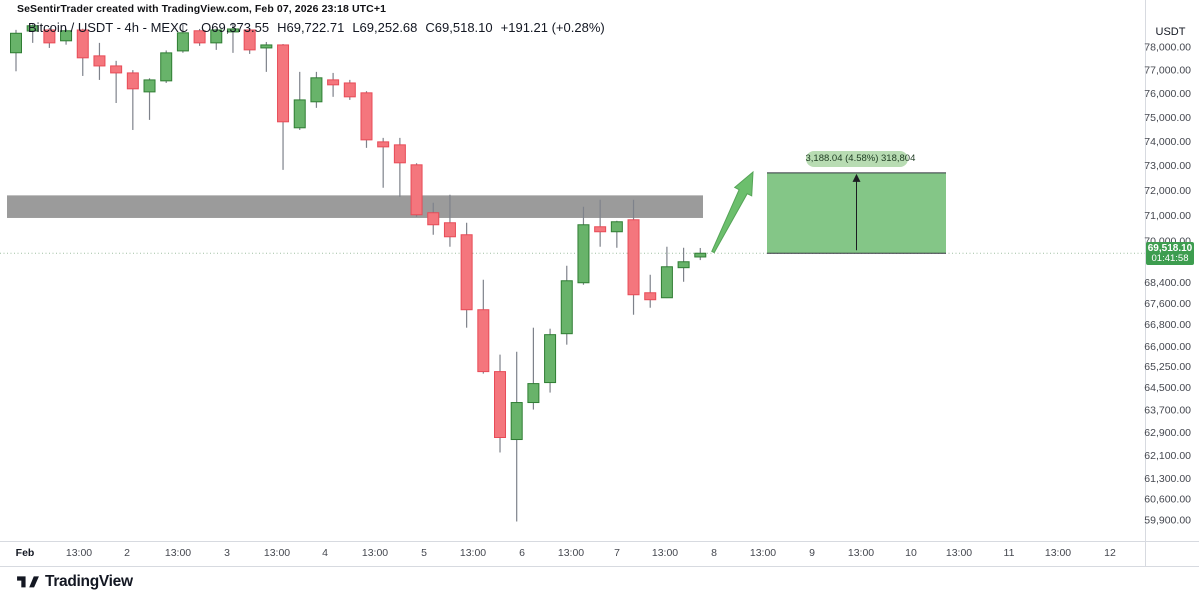 The image size is (1199, 602). Describe the element at coordinates (1170, 259) in the screenshot. I see `candle-countdown: 01:41:58` at that location.